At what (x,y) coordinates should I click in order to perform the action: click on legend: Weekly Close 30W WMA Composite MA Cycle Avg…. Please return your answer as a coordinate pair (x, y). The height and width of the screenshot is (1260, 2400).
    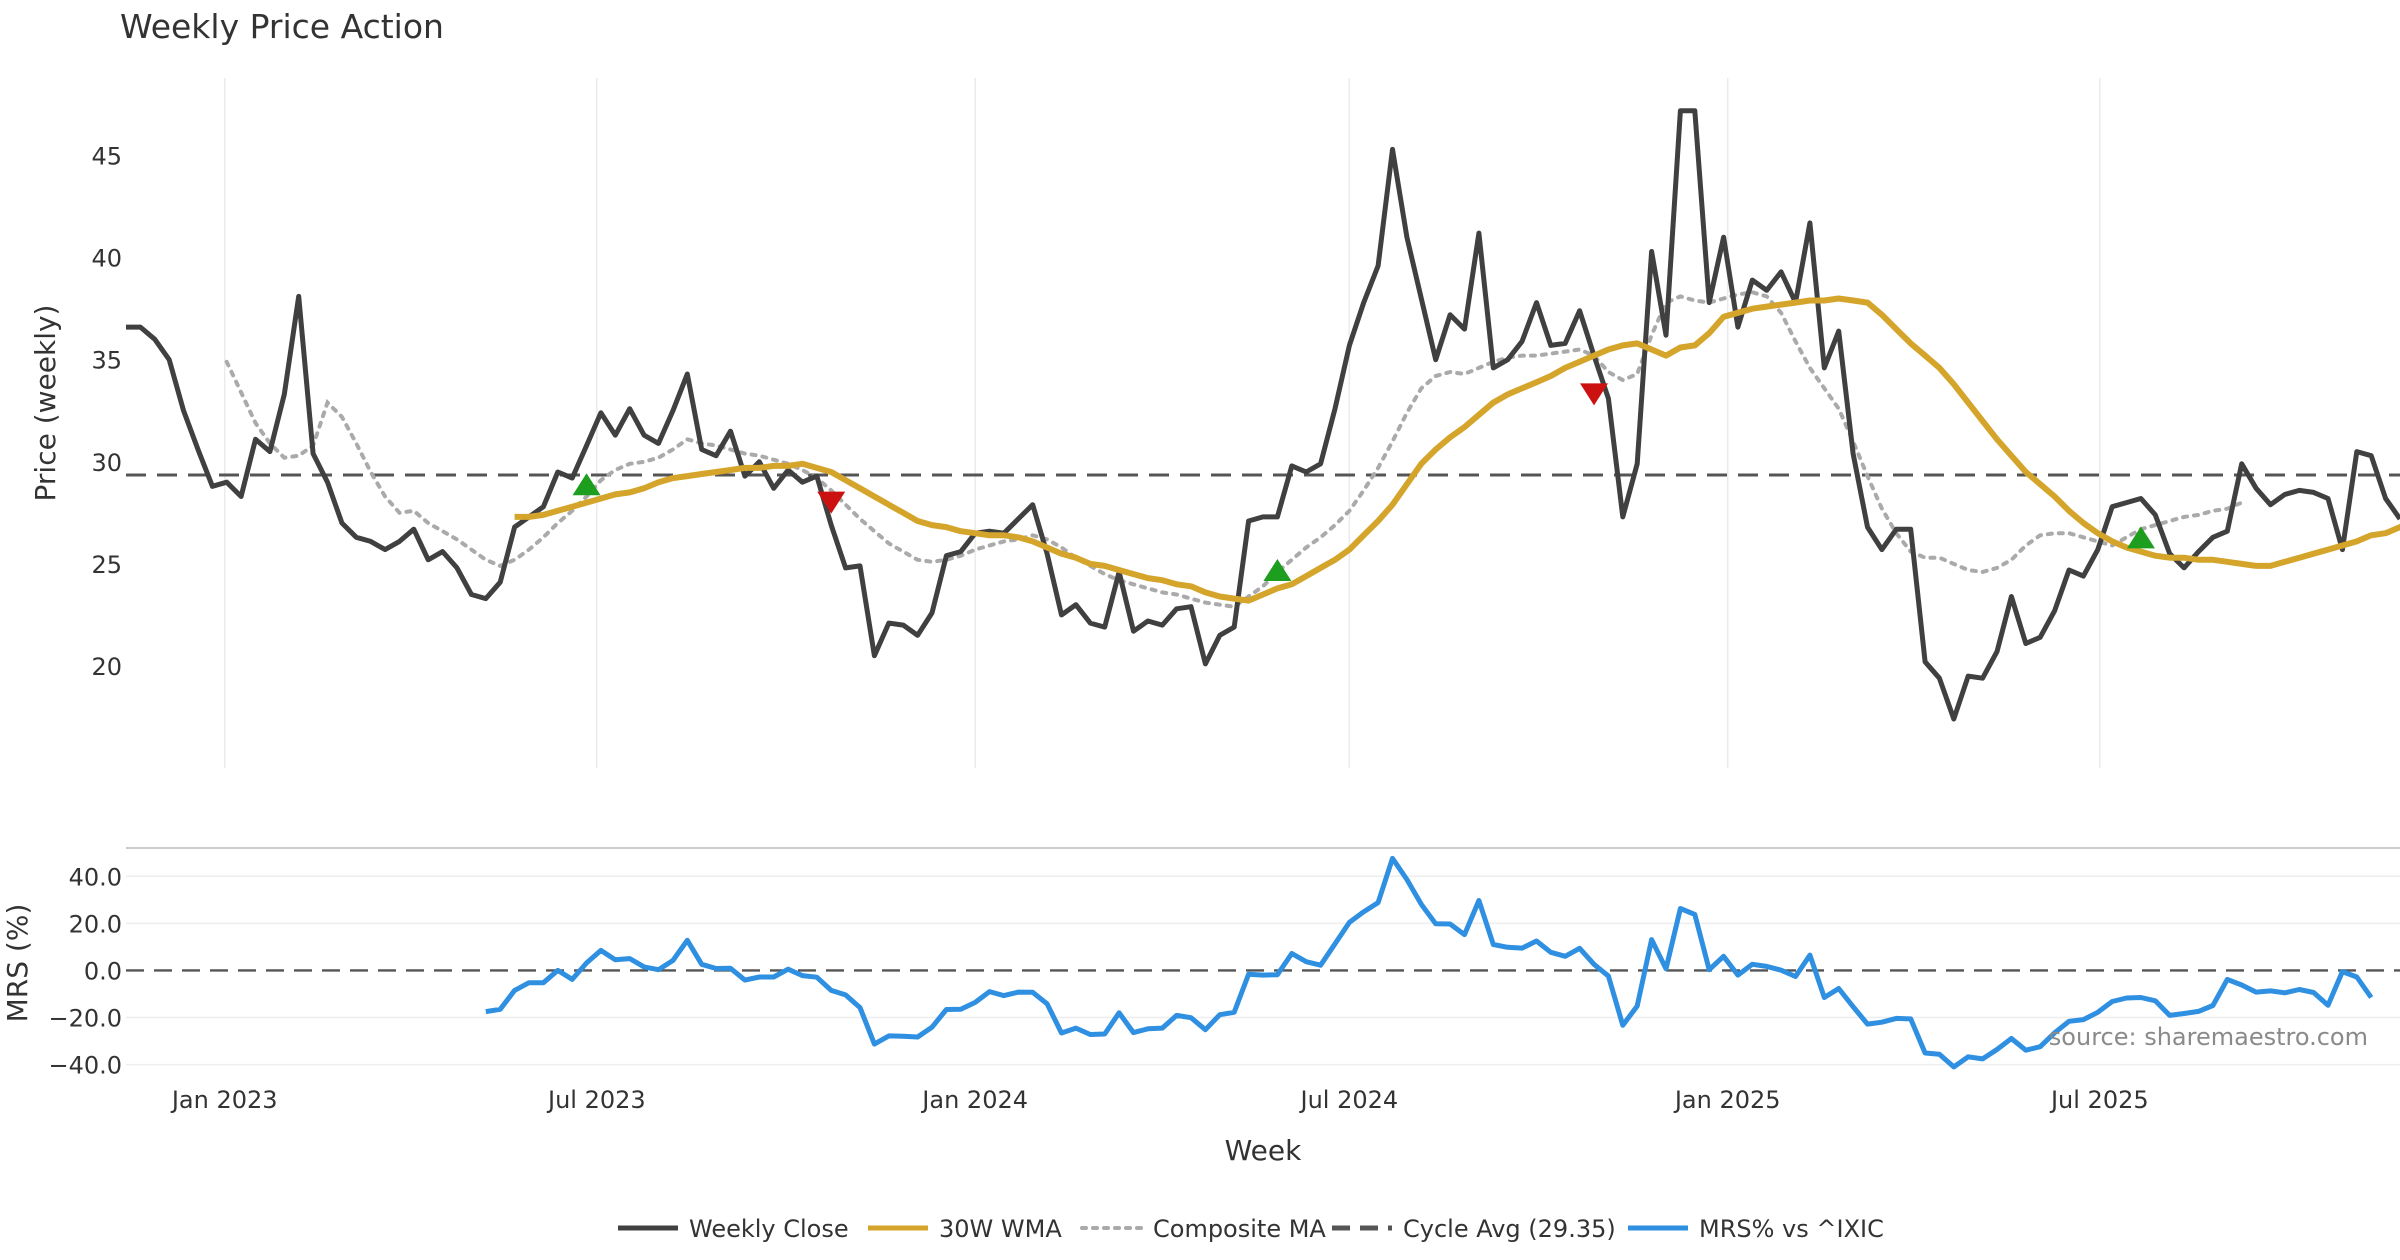
    Looking at the image, I should click on (1251, 1229).